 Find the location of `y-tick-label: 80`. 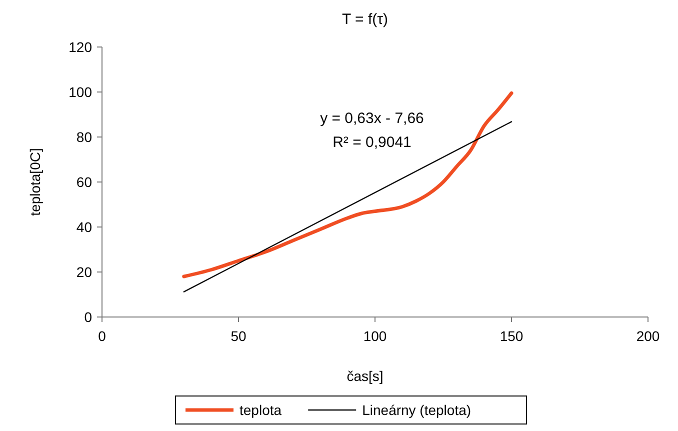

y-tick-label: 80 is located at coordinates (84, 136).